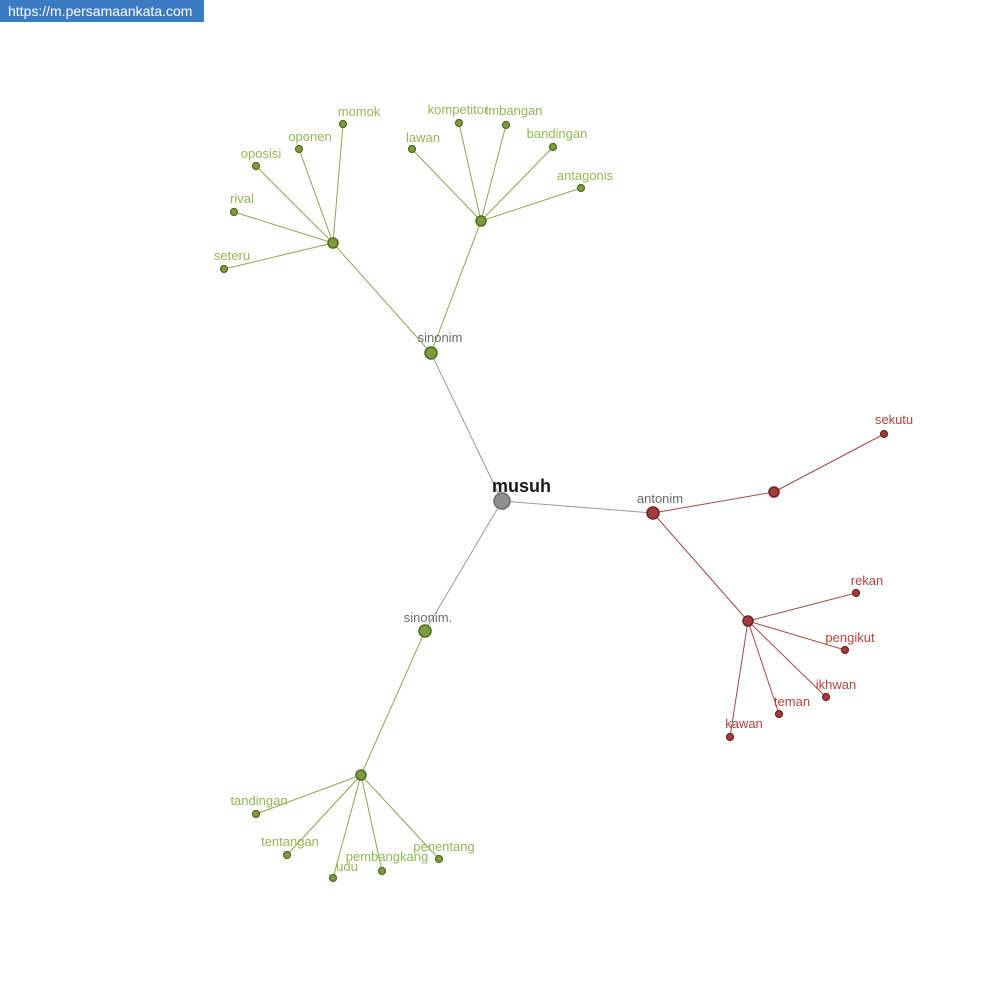 The height and width of the screenshot is (1000, 1000). Describe the element at coordinates (581, 188) in the screenshot. I see `node-antagonis` at that location.